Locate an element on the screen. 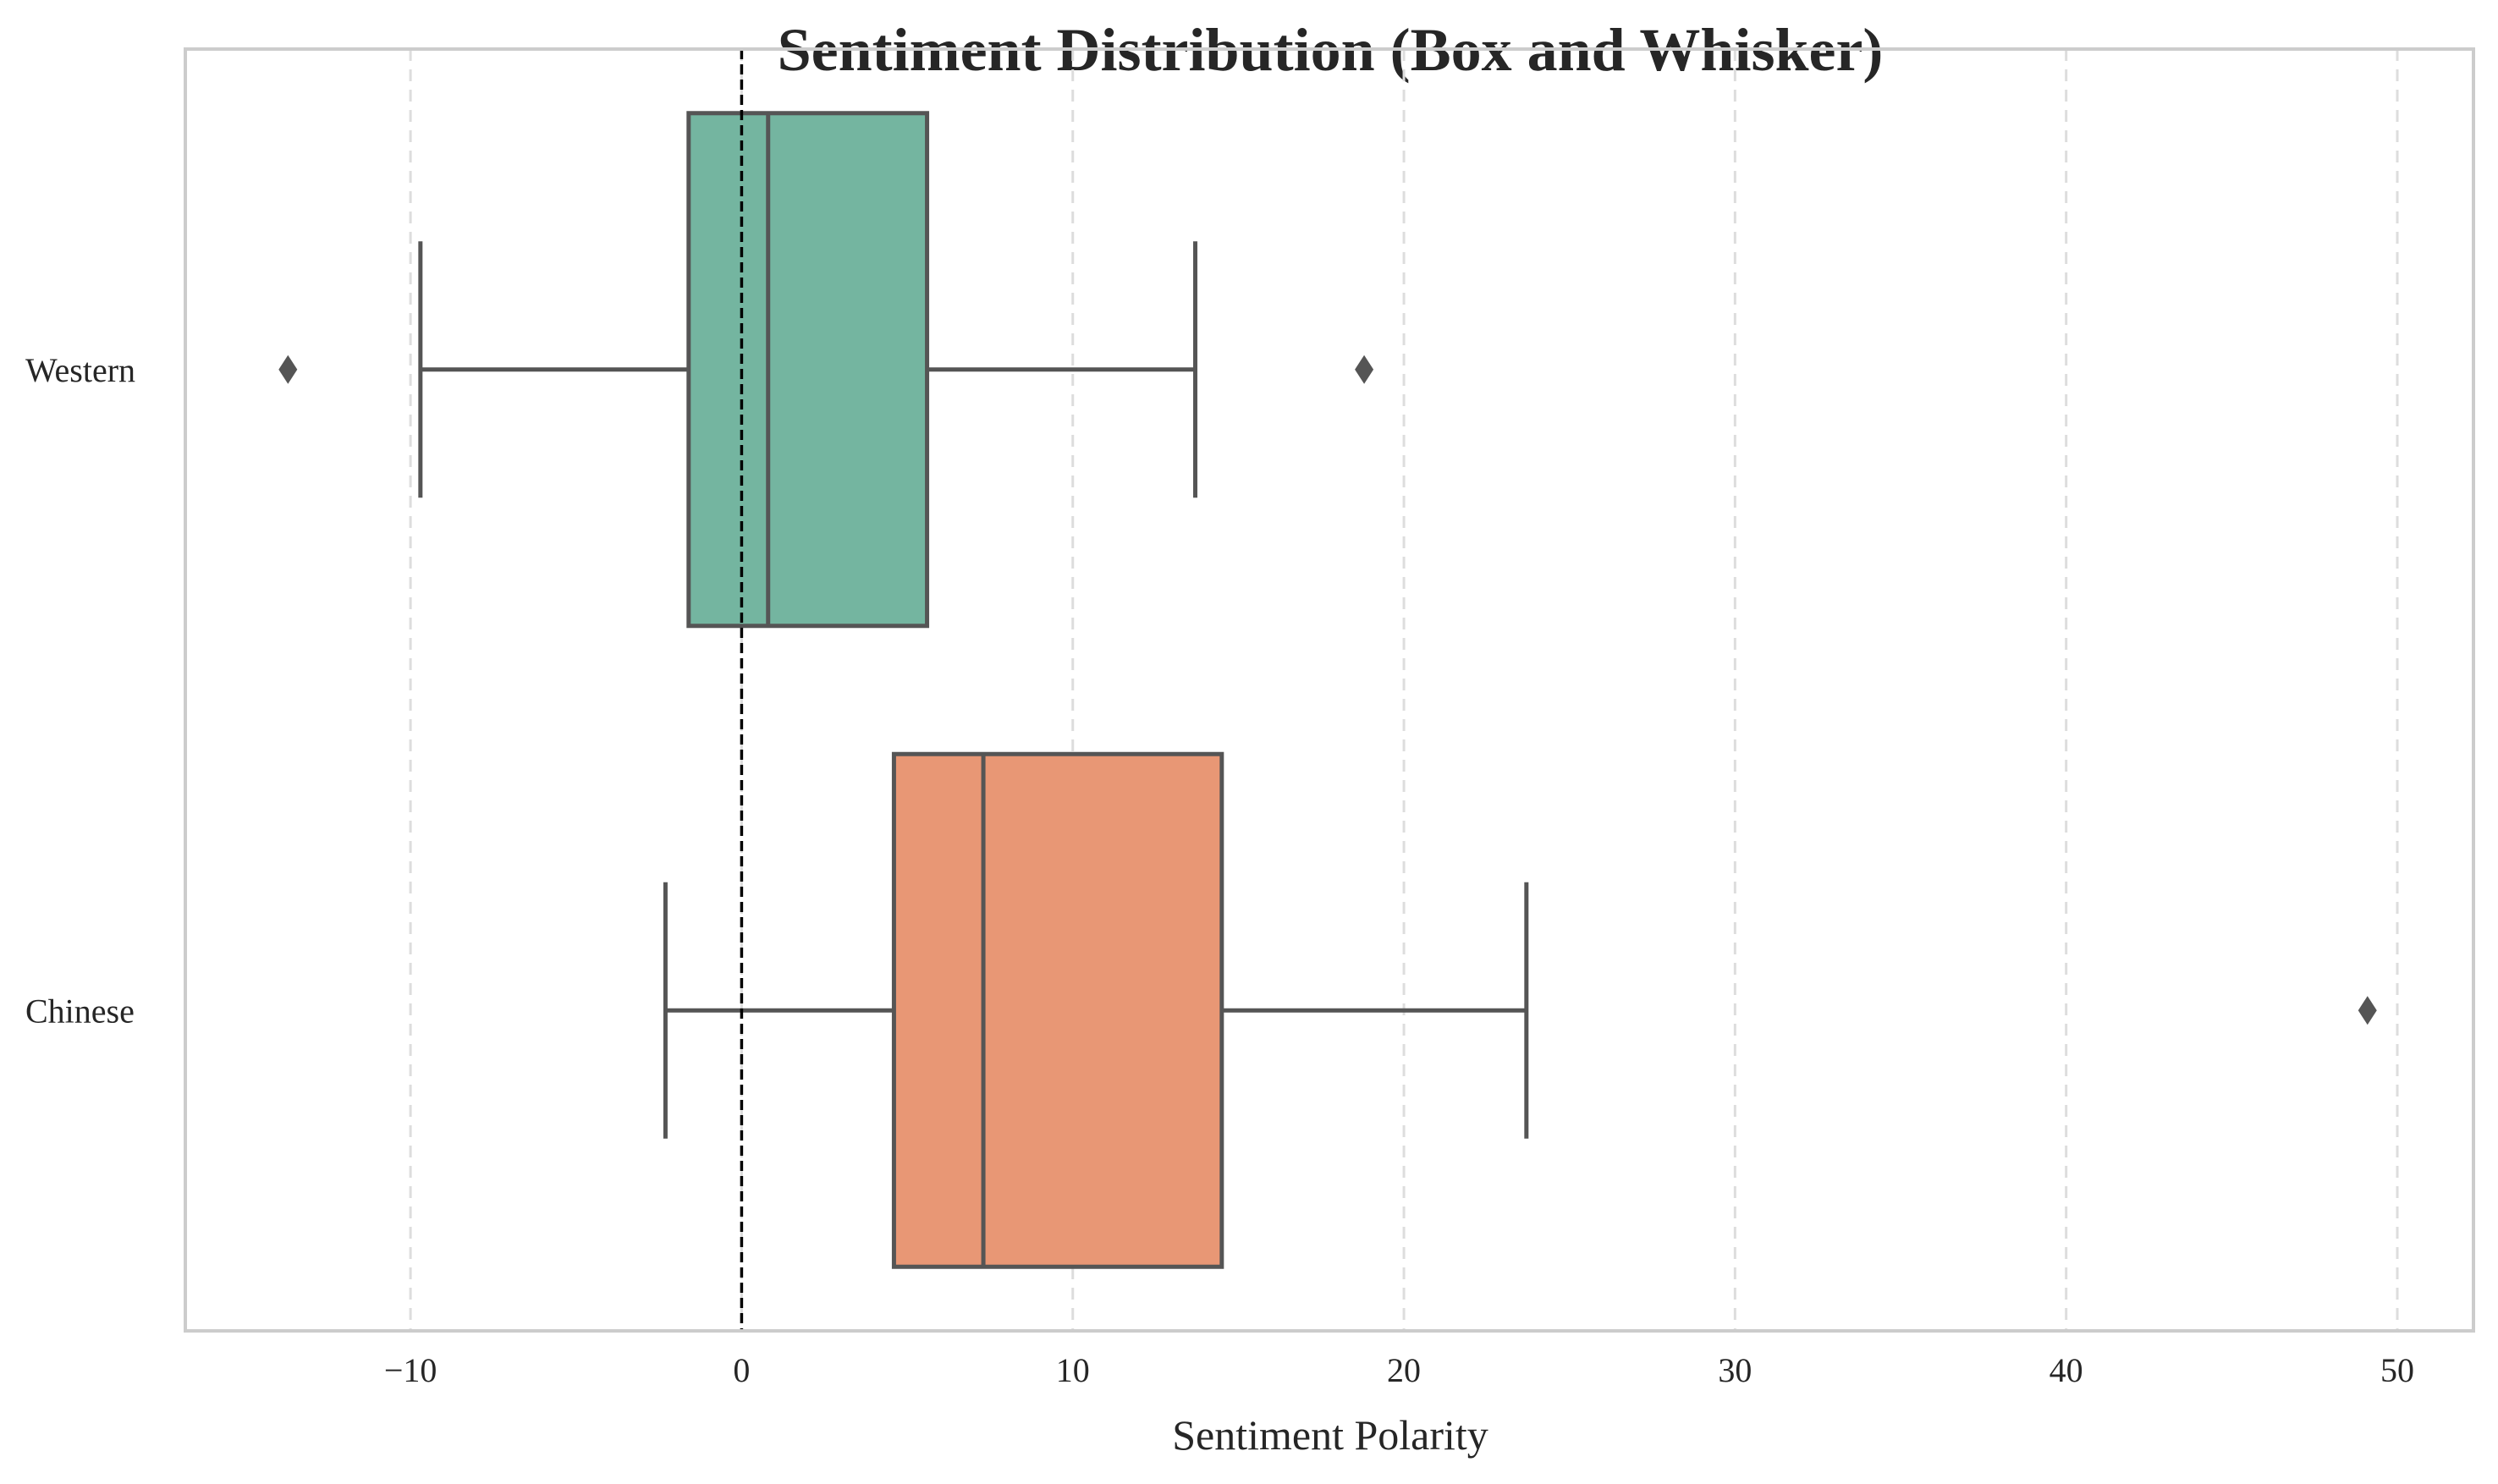 This screenshot has width=2498, height=1484. x-tick-label: 40 is located at coordinates (2066, 1370).